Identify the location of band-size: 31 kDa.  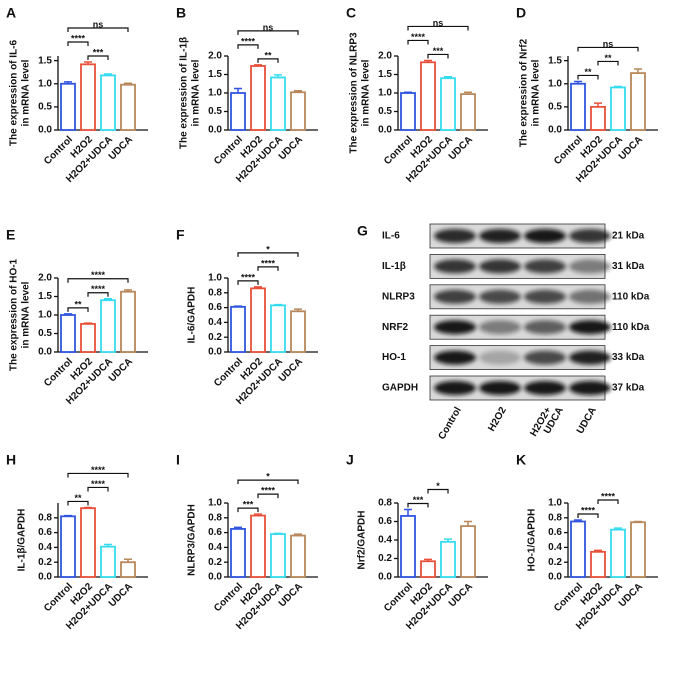
(628, 266).